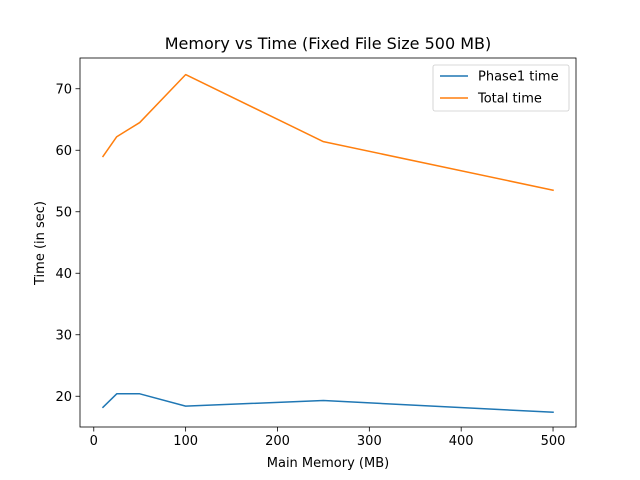  Describe the element at coordinates (328, 463) in the screenshot. I see `x-axis-label: Main Memory (MB)` at that location.